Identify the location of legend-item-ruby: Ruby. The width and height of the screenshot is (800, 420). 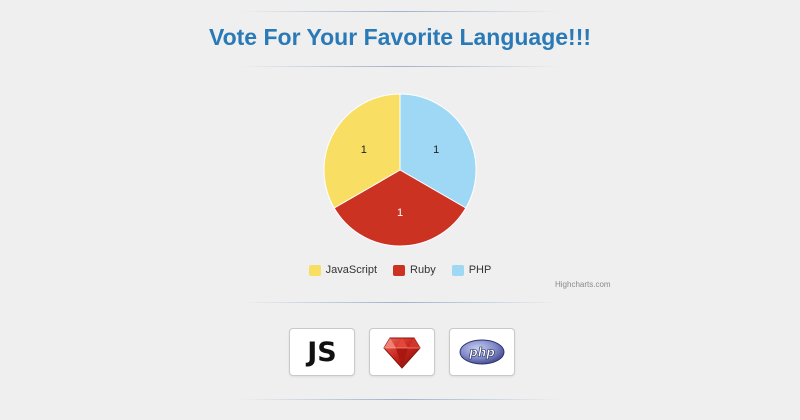
(414, 270).